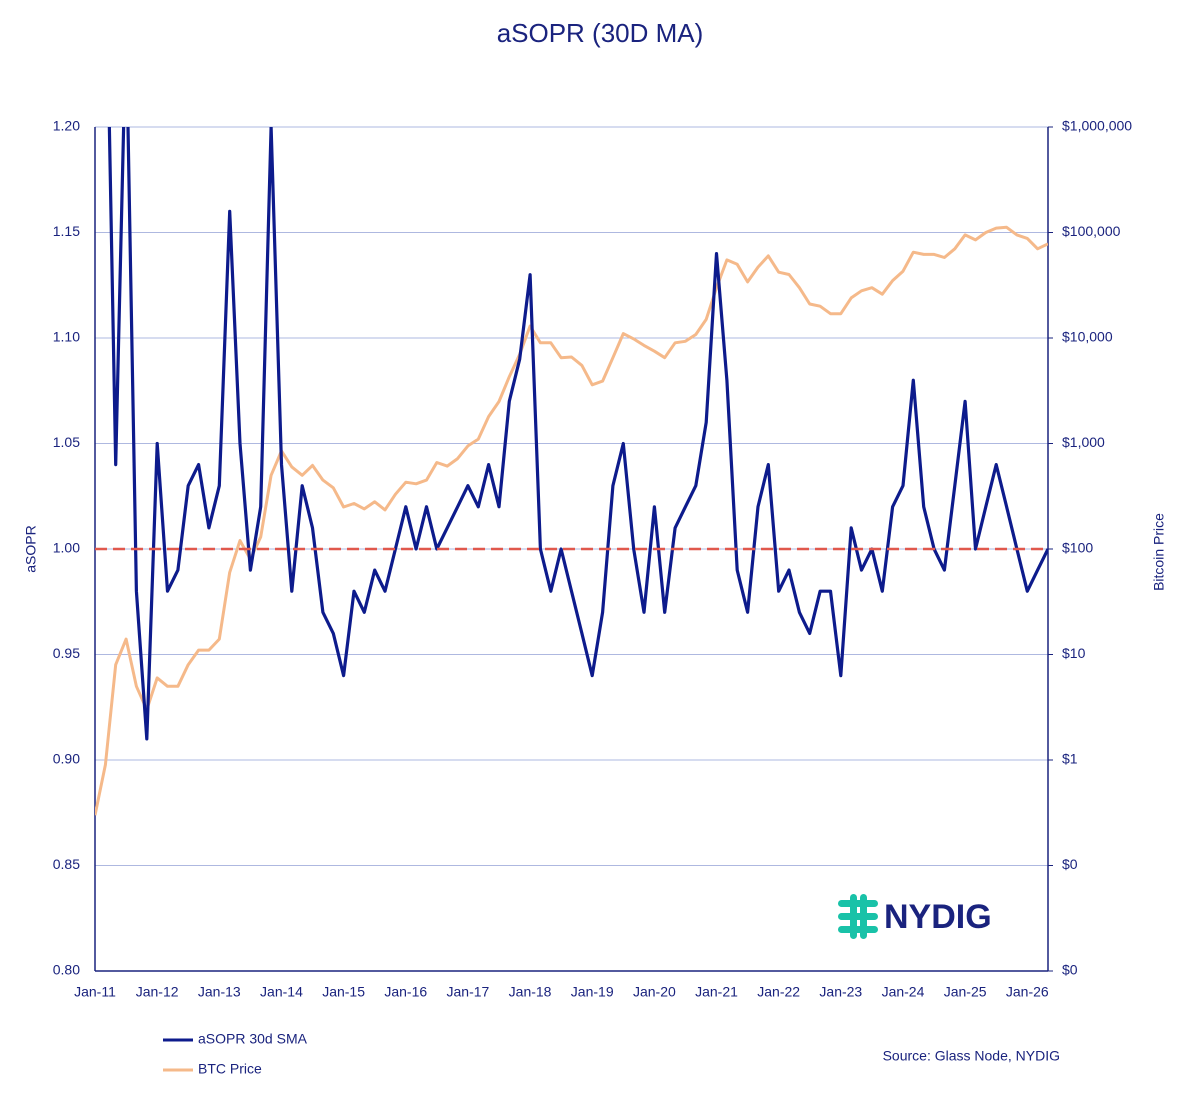  I want to click on source: Source: Glass Node, NYDIG, so click(971, 1056).